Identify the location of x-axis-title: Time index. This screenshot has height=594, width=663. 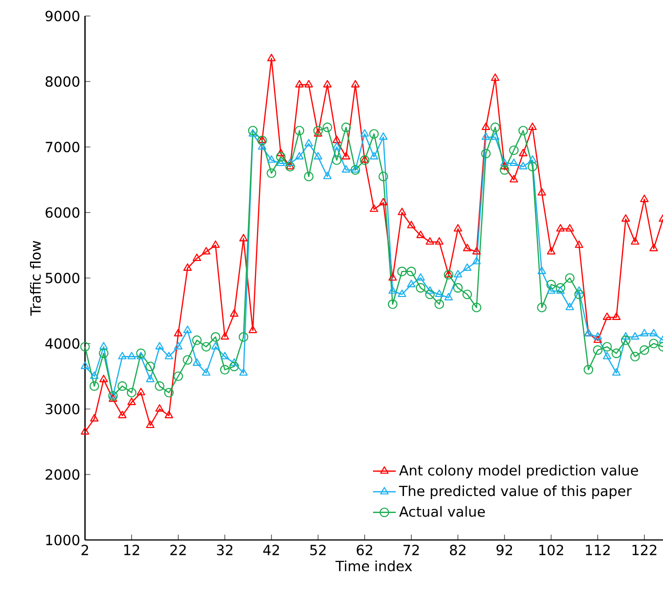
(373, 566).